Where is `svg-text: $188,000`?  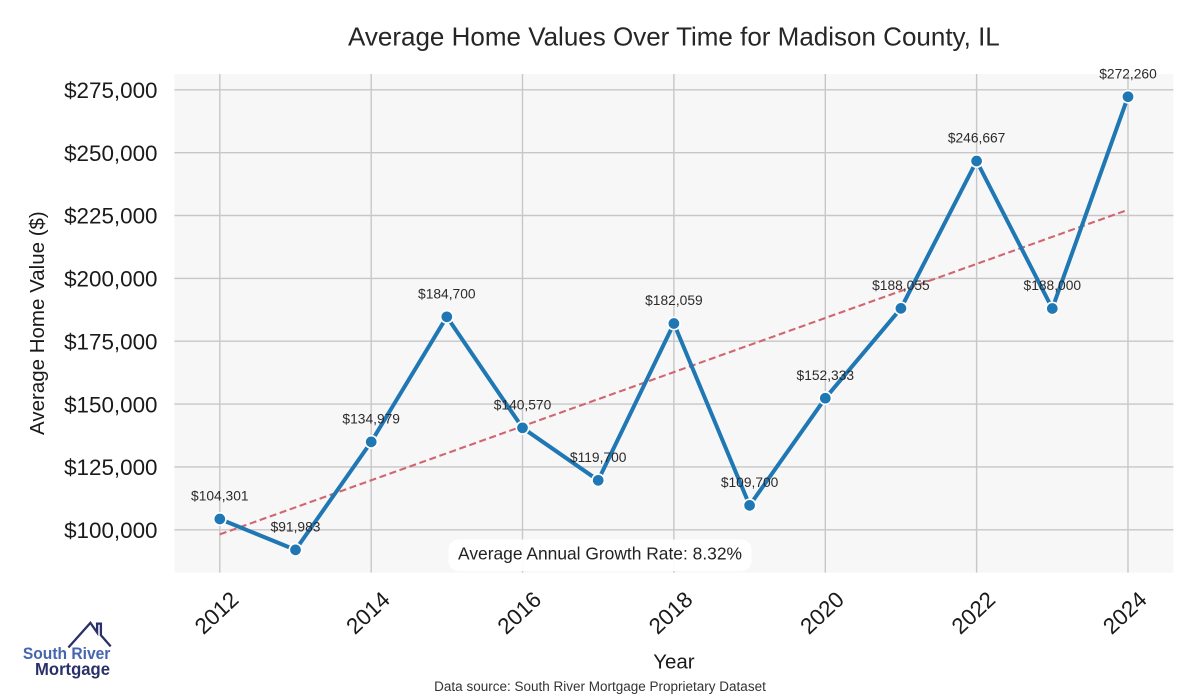 svg-text: $188,000 is located at coordinates (1053, 285).